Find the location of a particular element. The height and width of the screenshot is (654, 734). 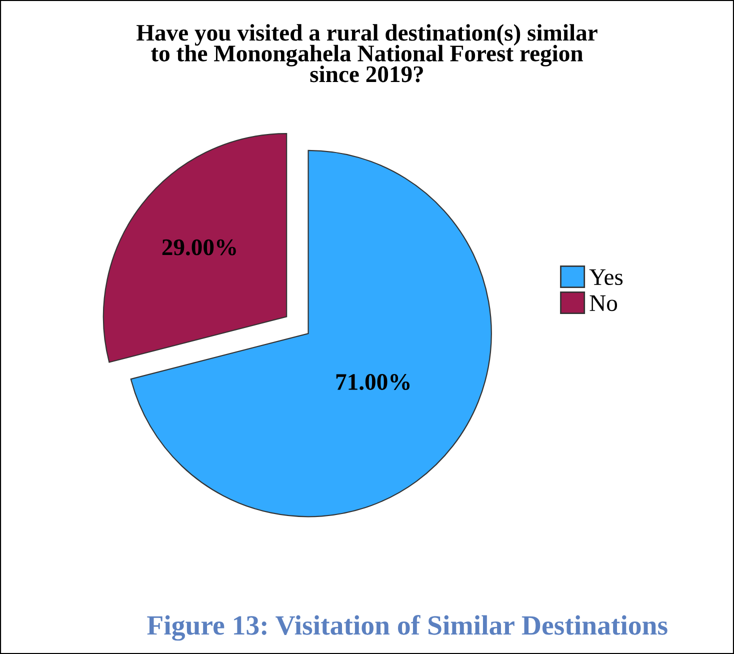

data-label: 29.00% is located at coordinates (199, 247).